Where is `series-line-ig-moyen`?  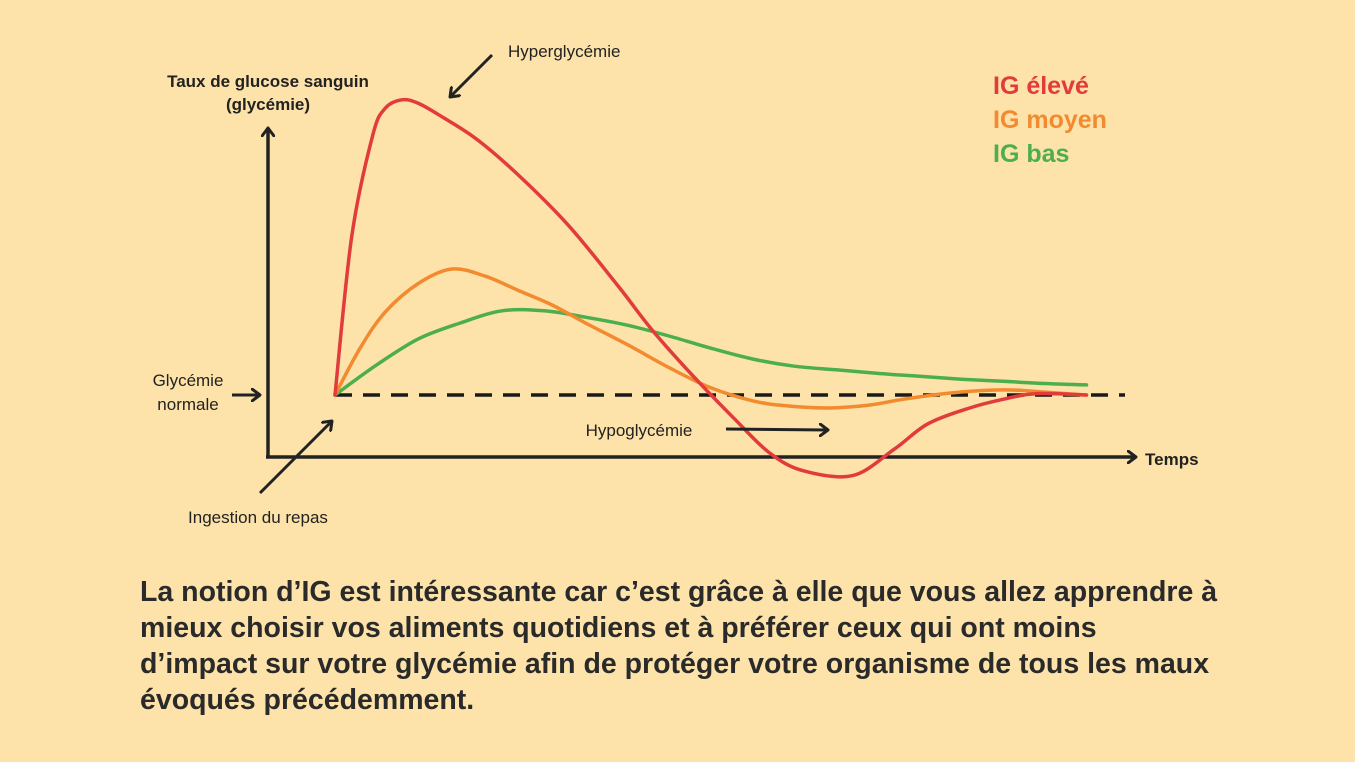
series-line-ig-moyen is located at coordinates (711, 338).